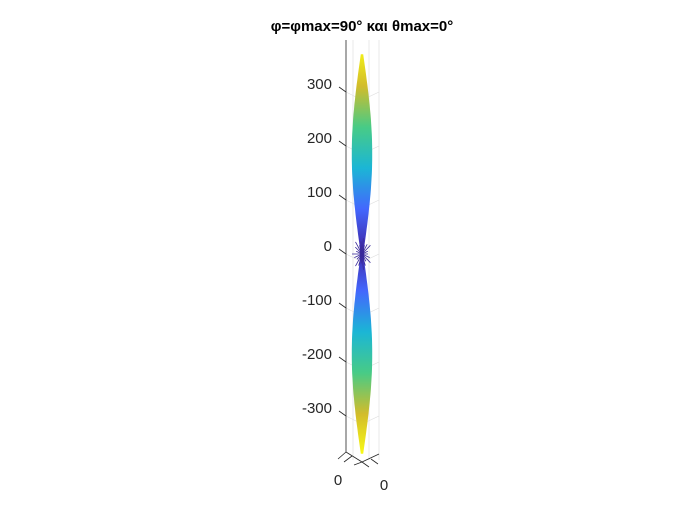  What do you see at coordinates (328, 246) in the screenshot?
I see `z-tick-label: 0` at bounding box center [328, 246].